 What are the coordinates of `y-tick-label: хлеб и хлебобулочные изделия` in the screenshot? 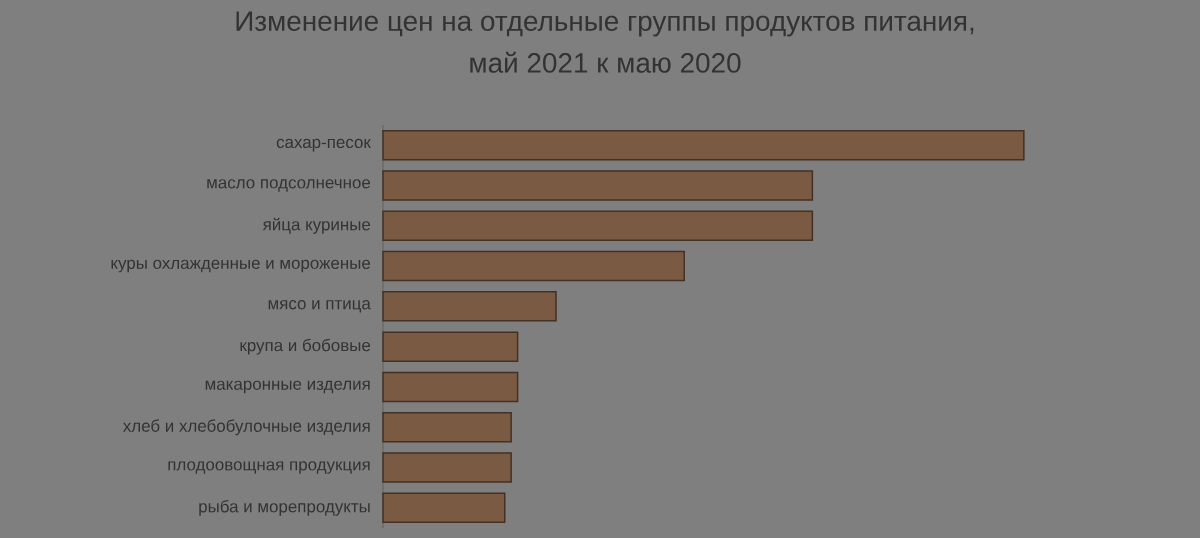 It's located at (246, 427).